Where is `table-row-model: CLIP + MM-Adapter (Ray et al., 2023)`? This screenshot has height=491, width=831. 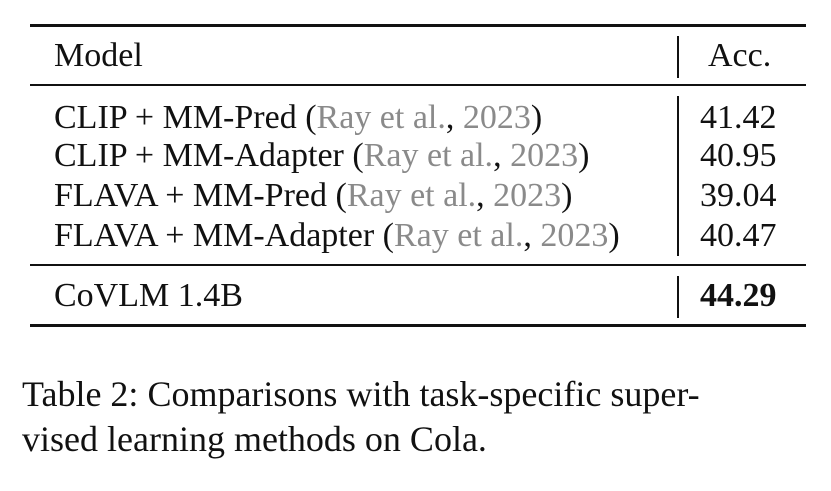
table-row-model: CLIP + MM-Adapter (Ray et al., 2023) is located at coordinates (322, 155).